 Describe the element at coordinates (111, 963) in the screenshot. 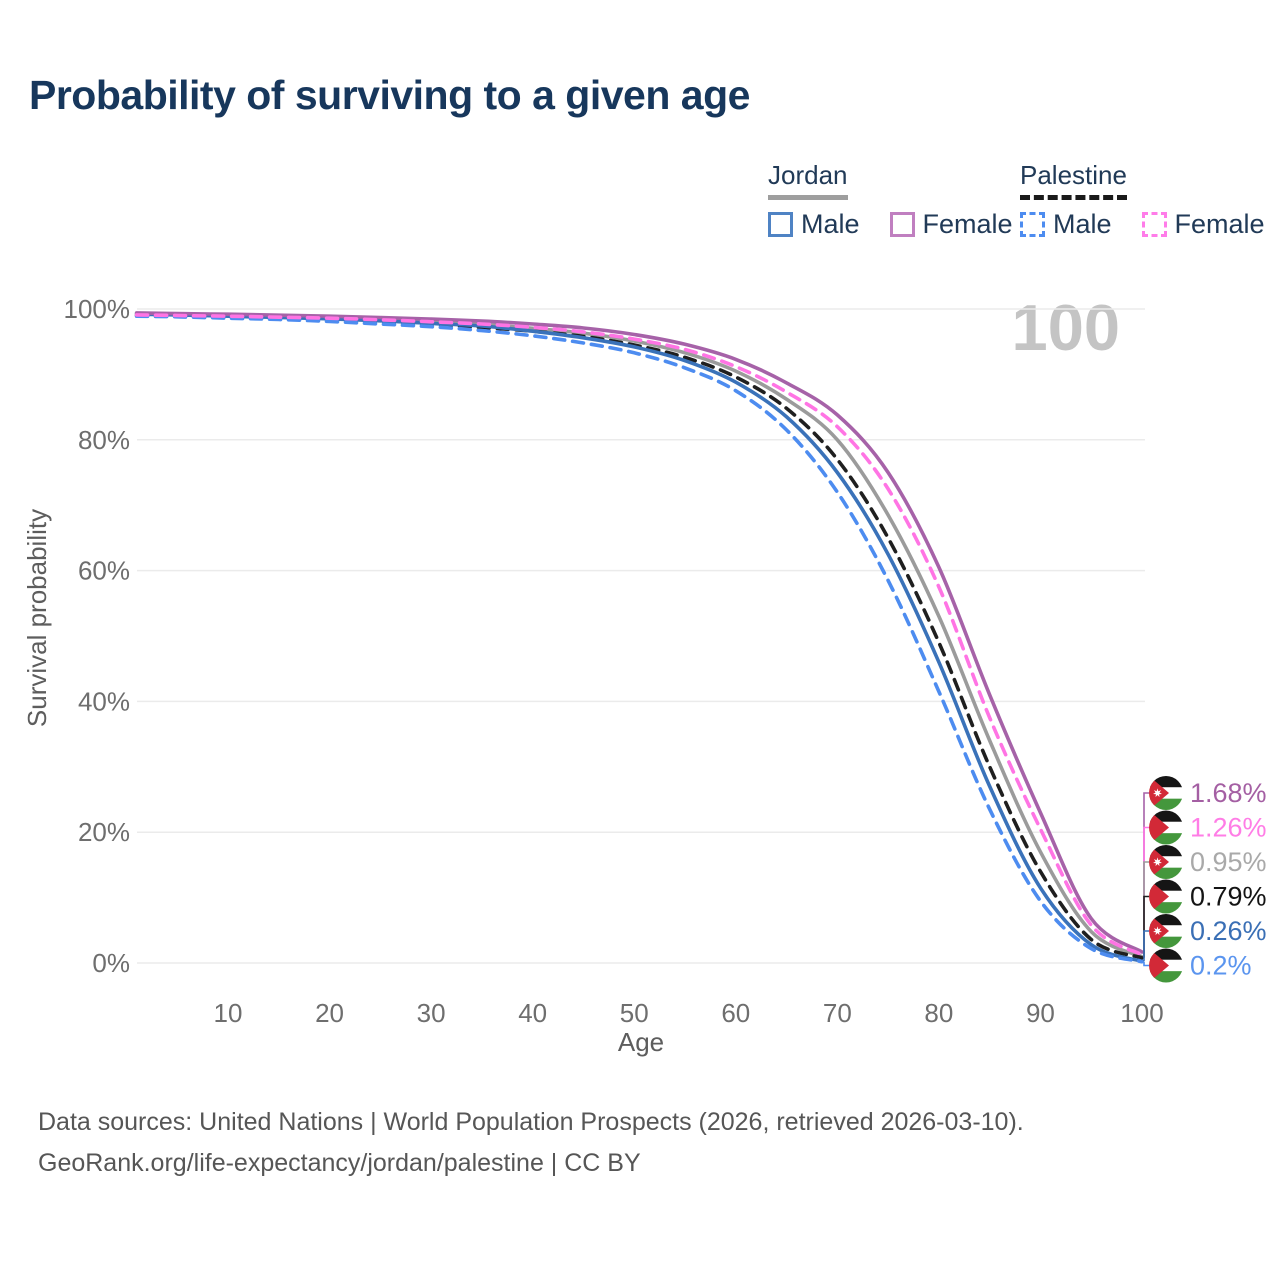

I see `y-tick-0: 0%` at that location.